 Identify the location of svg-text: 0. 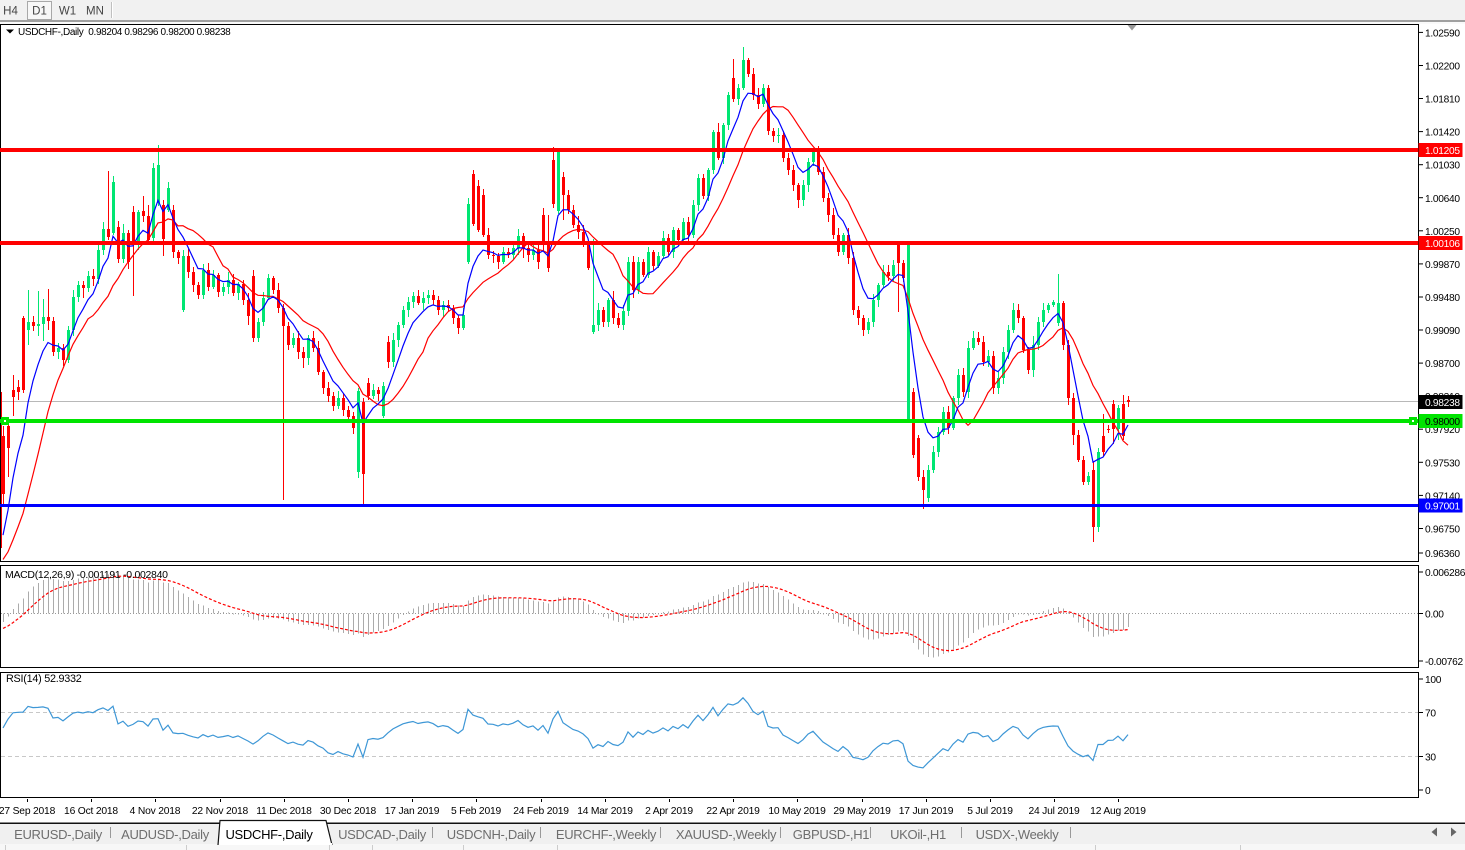
(1428, 791).